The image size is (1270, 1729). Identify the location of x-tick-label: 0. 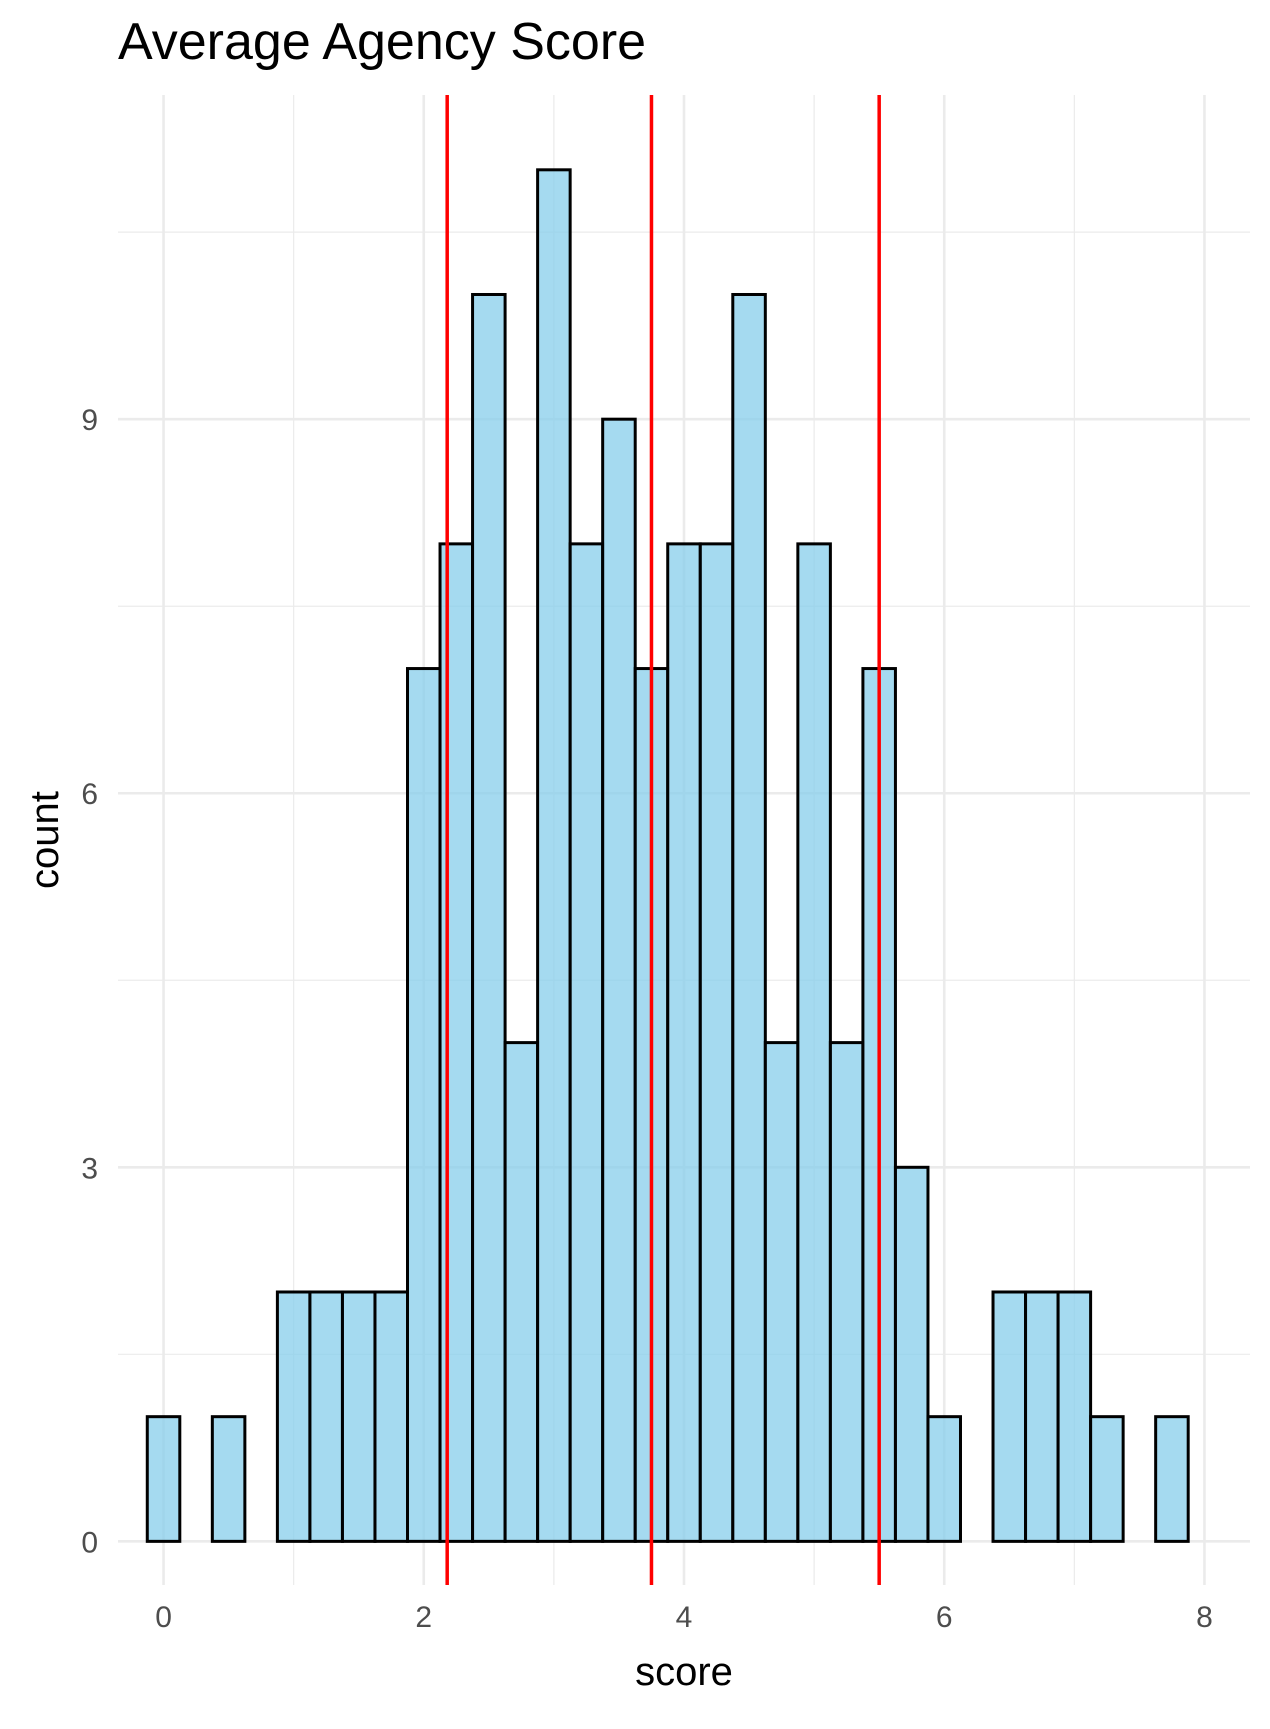
(163, 1617).